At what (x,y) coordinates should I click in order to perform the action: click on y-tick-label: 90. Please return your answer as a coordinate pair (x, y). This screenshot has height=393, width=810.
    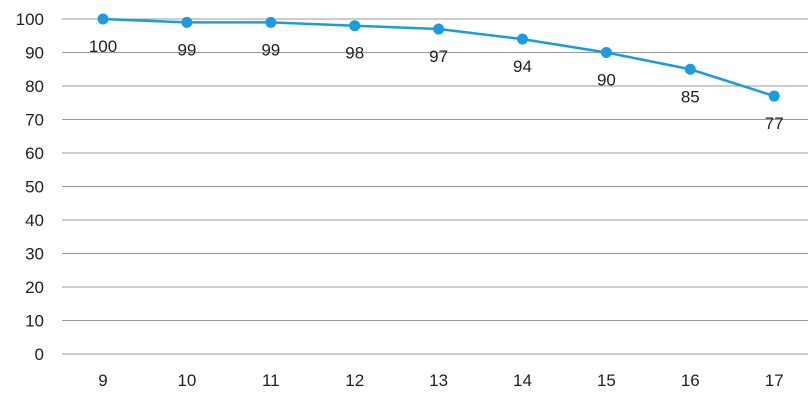
    Looking at the image, I should click on (34, 53).